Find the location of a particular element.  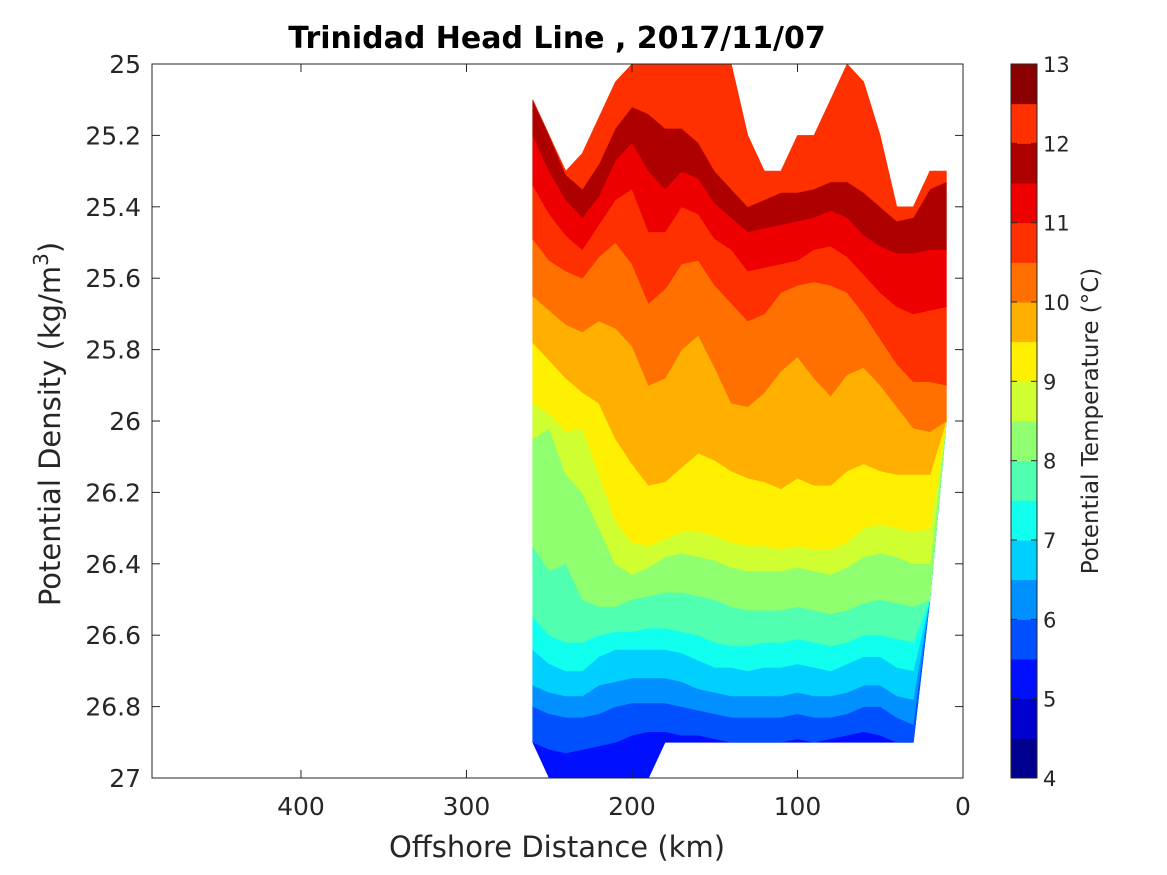

y-tick-label: 25.6 is located at coordinates (113, 278).